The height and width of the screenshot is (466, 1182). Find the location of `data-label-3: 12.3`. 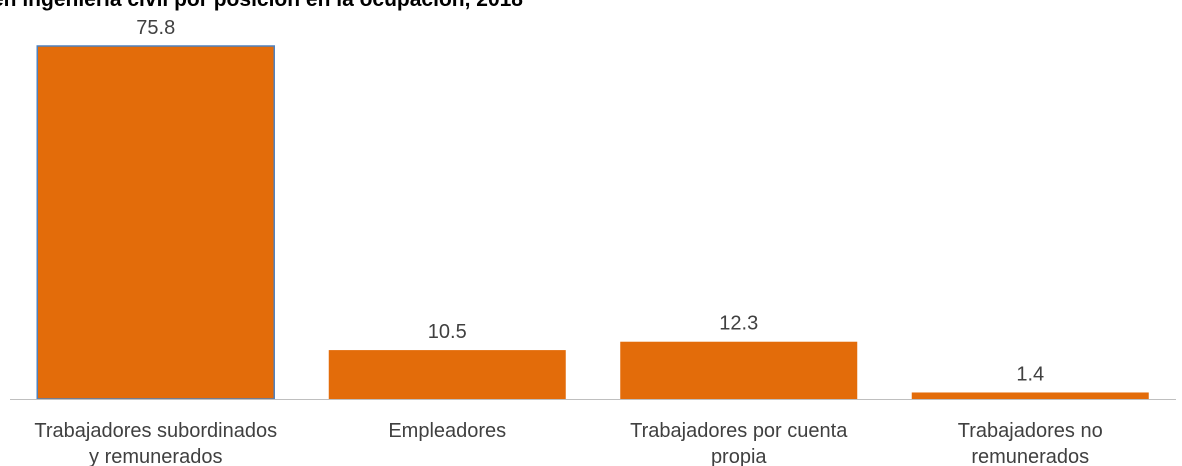

data-label-3: 12.3 is located at coordinates (738, 324).